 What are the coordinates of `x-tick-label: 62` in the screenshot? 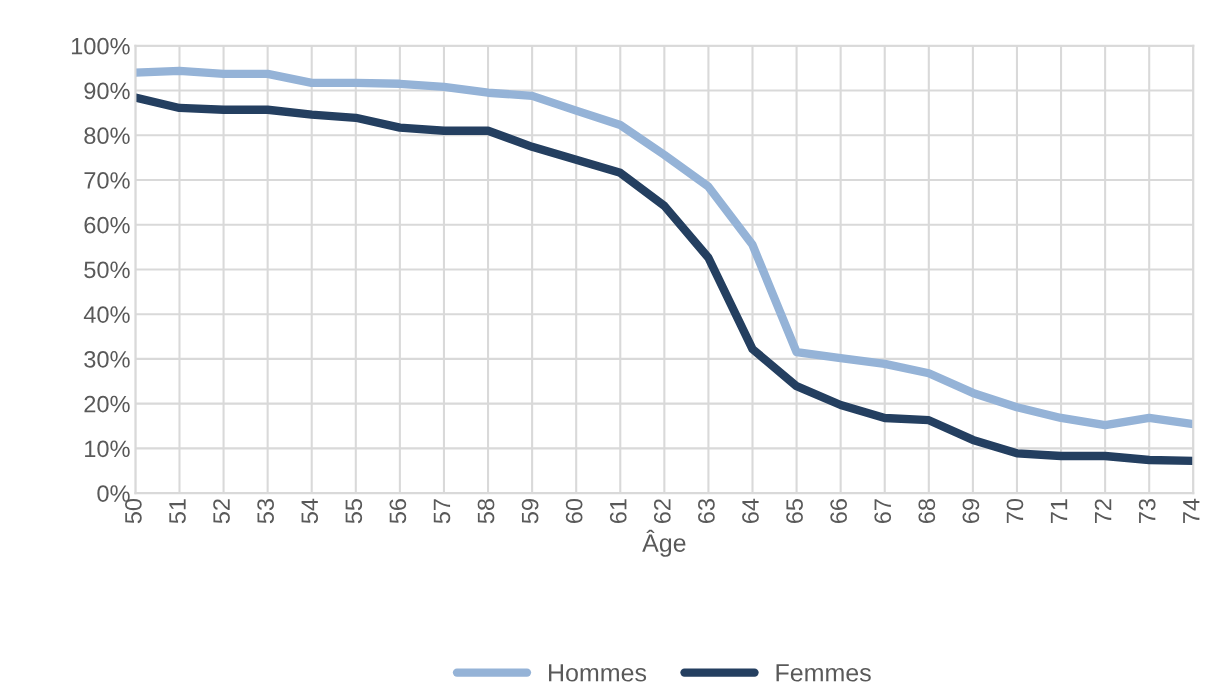 It's located at (662, 511).